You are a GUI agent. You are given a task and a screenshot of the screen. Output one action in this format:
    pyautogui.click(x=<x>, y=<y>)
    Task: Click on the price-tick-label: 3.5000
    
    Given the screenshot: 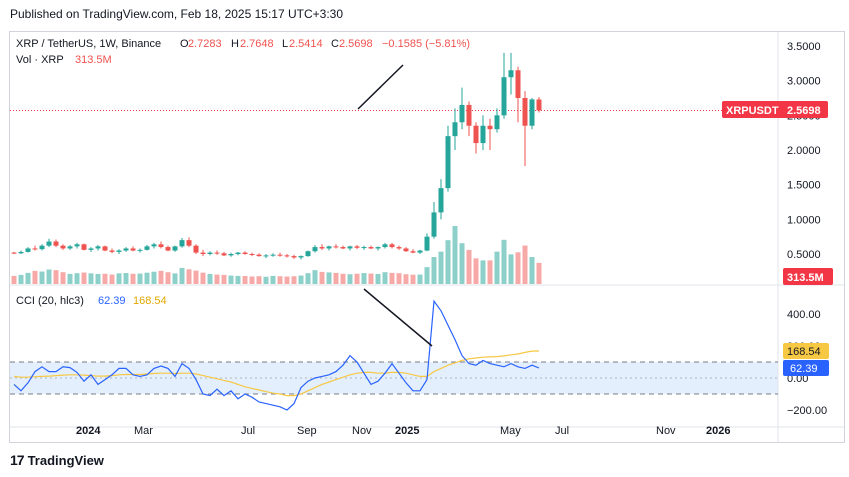 What is the action you would take?
    pyautogui.click(x=804, y=47)
    